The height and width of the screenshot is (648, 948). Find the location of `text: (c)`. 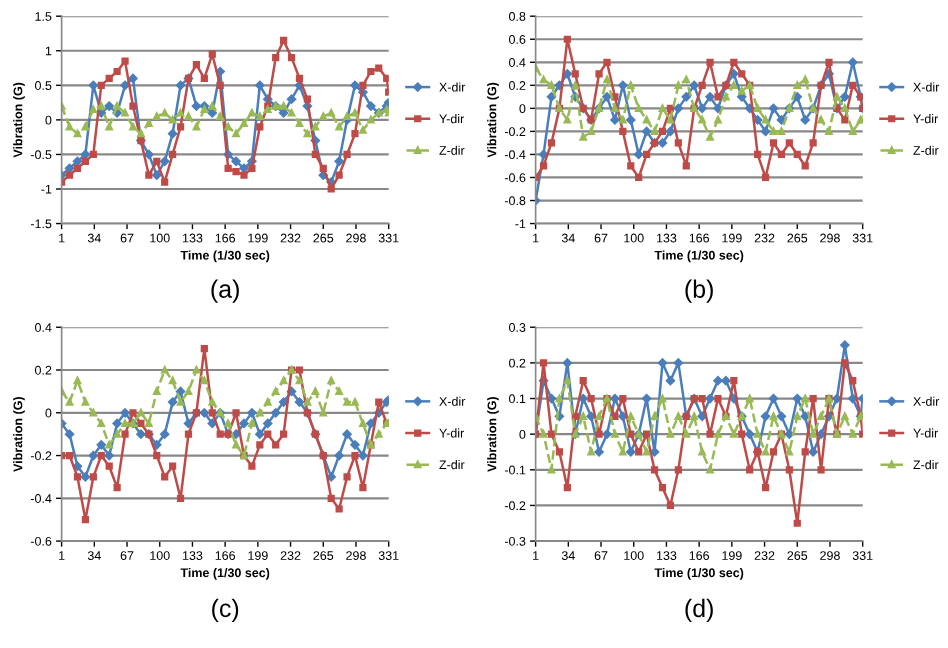

text: (c) is located at coordinates (225, 610).